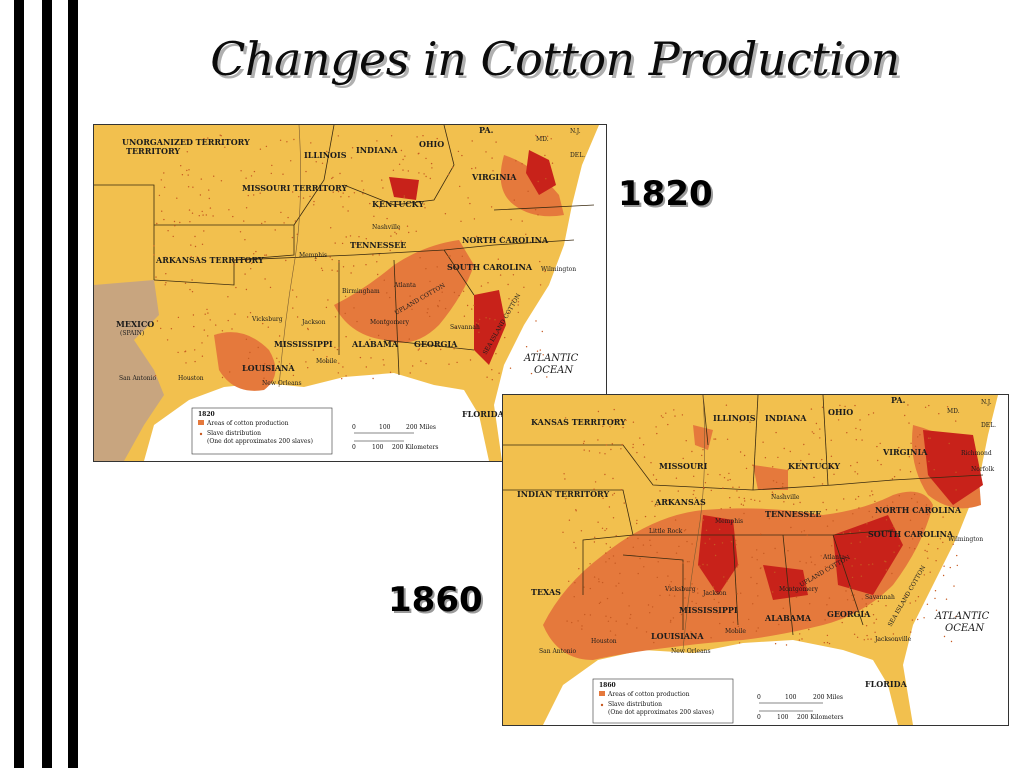  What do you see at coordinates (988, 425) in the screenshot?
I see `region-label-del: DEL.` at bounding box center [988, 425].